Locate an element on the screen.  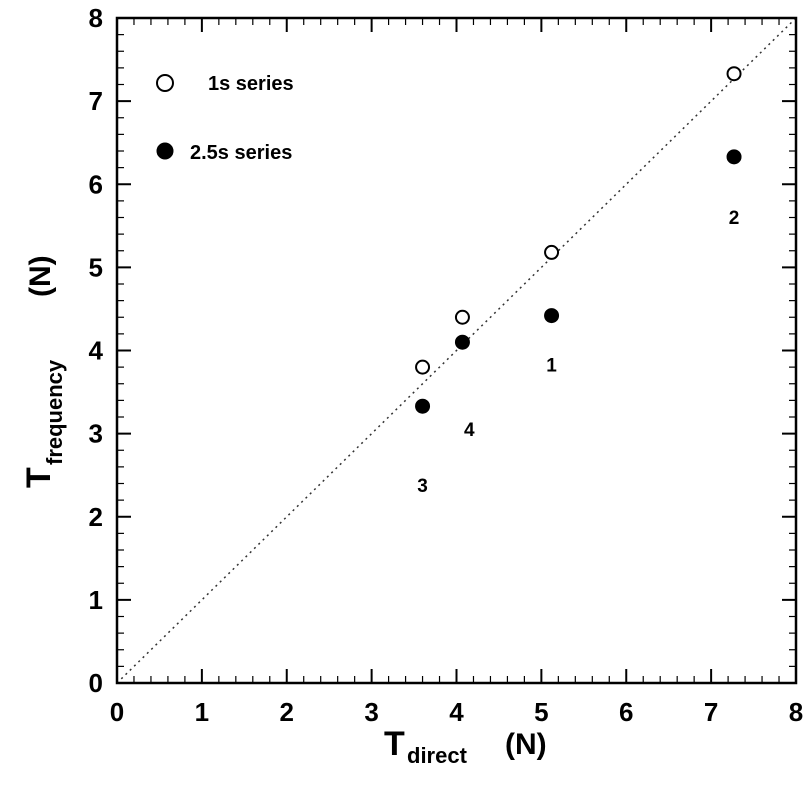
y-tick-label: 3 is located at coordinates (96, 434).